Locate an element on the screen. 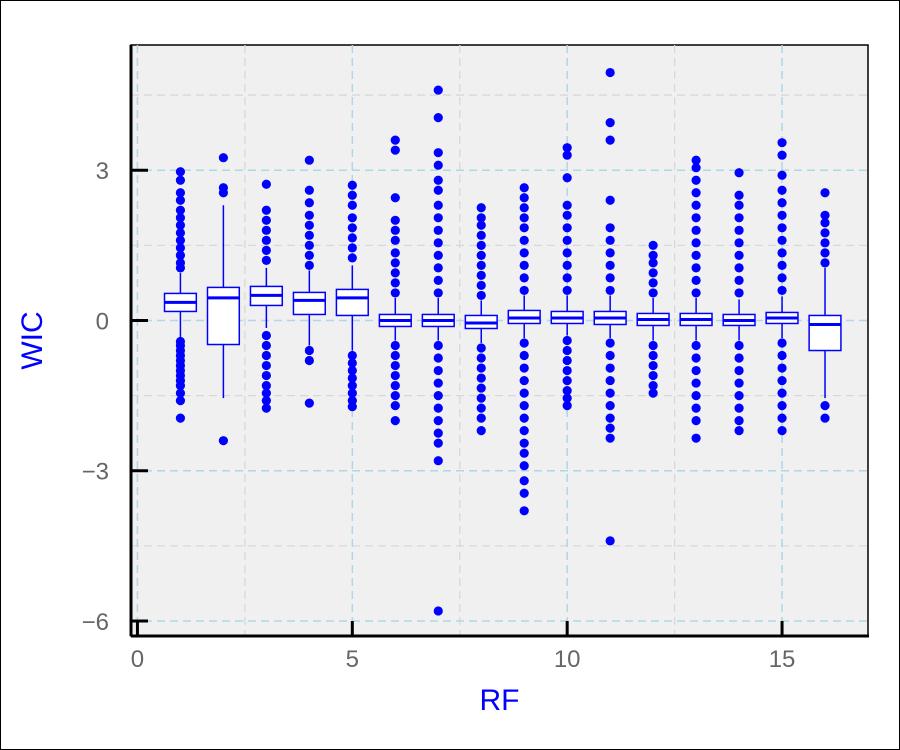 The height and width of the screenshot is (750, 900). x-tick-label: 15 is located at coordinates (782, 659).